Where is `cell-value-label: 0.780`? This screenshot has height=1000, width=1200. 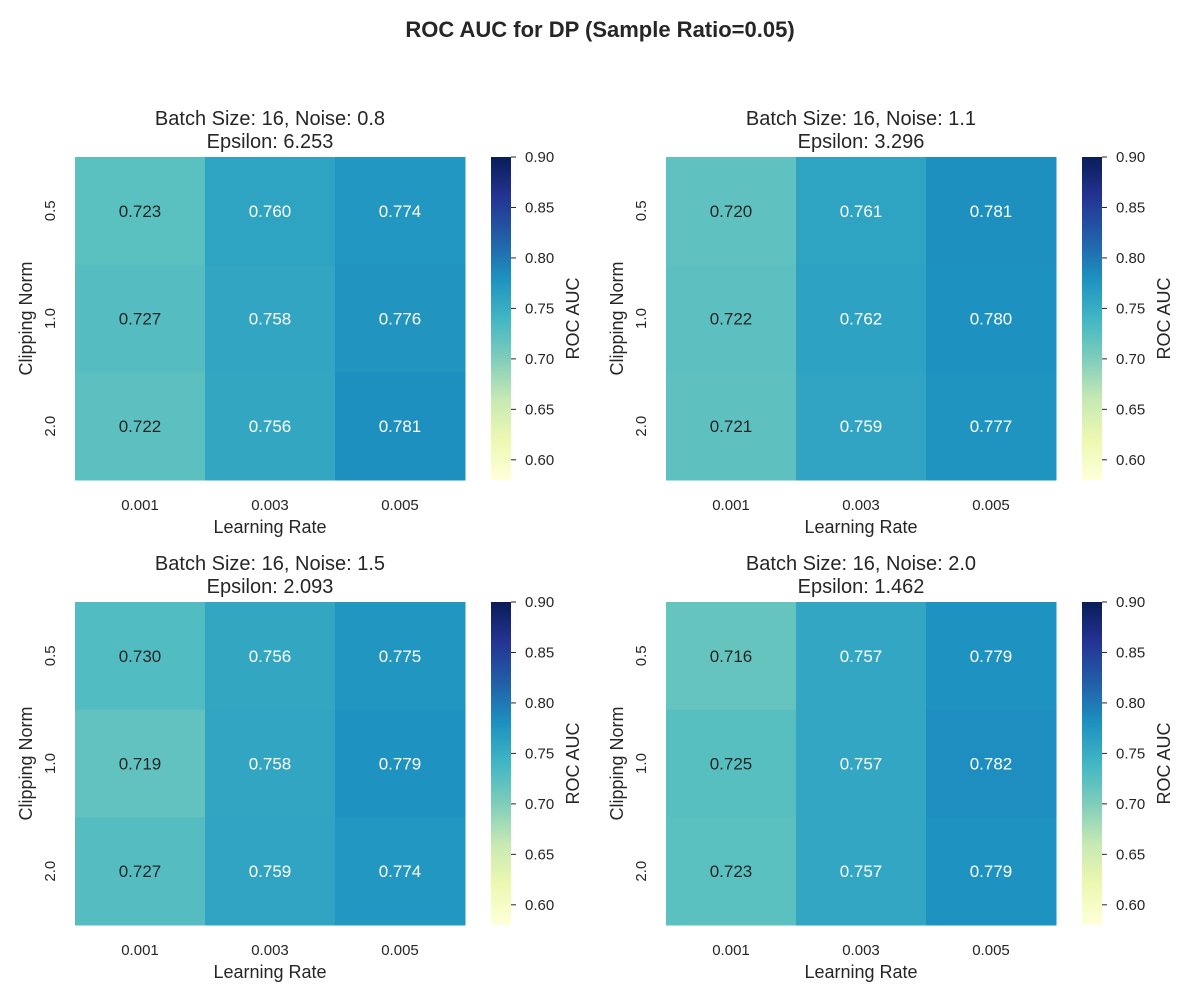
cell-value-label: 0.780 is located at coordinates (991, 319).